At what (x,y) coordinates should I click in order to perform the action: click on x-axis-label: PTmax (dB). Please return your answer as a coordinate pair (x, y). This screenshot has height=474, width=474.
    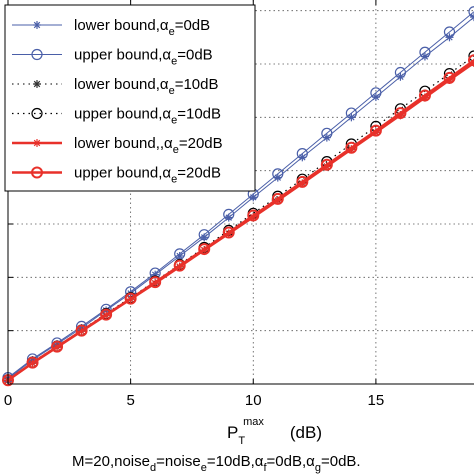
    Looking at the image, I should click on (274, 431).